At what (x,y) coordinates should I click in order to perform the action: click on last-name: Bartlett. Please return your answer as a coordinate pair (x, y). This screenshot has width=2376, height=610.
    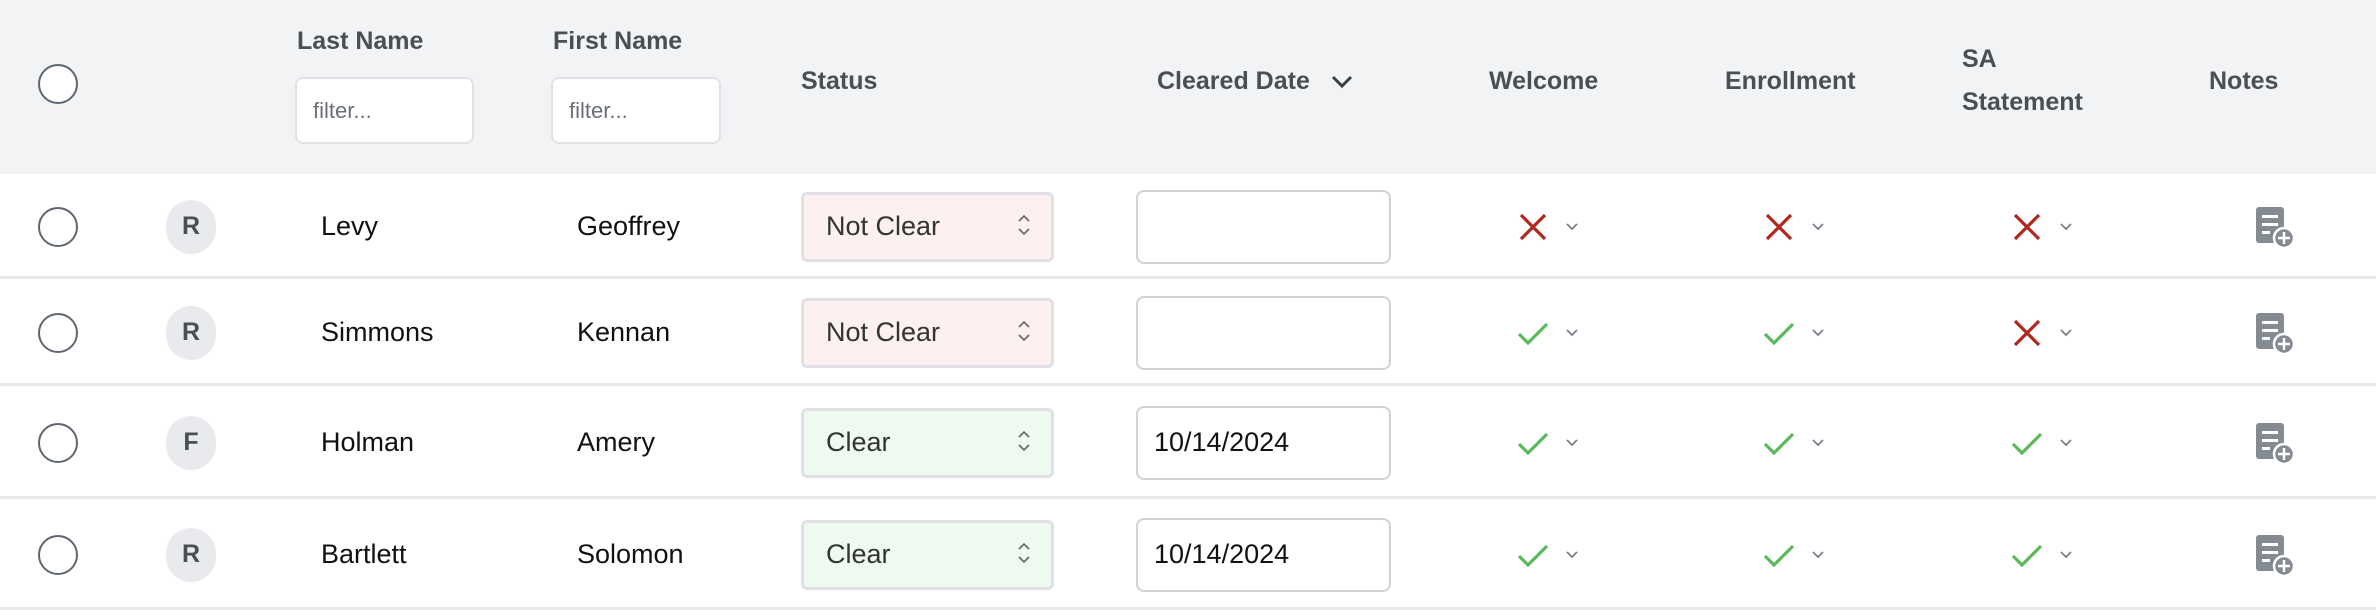
    Looking at the image, I should click on (364, 553).